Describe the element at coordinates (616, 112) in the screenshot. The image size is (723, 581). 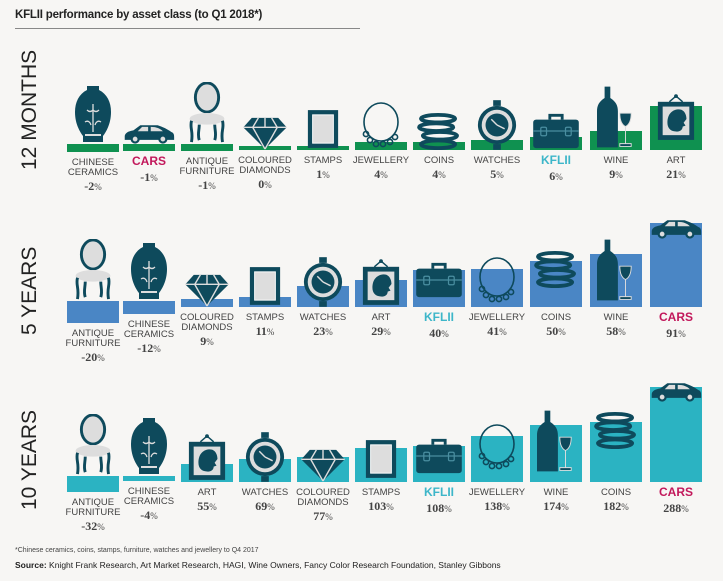
I see `bar-group: WINE 9%` at that location.